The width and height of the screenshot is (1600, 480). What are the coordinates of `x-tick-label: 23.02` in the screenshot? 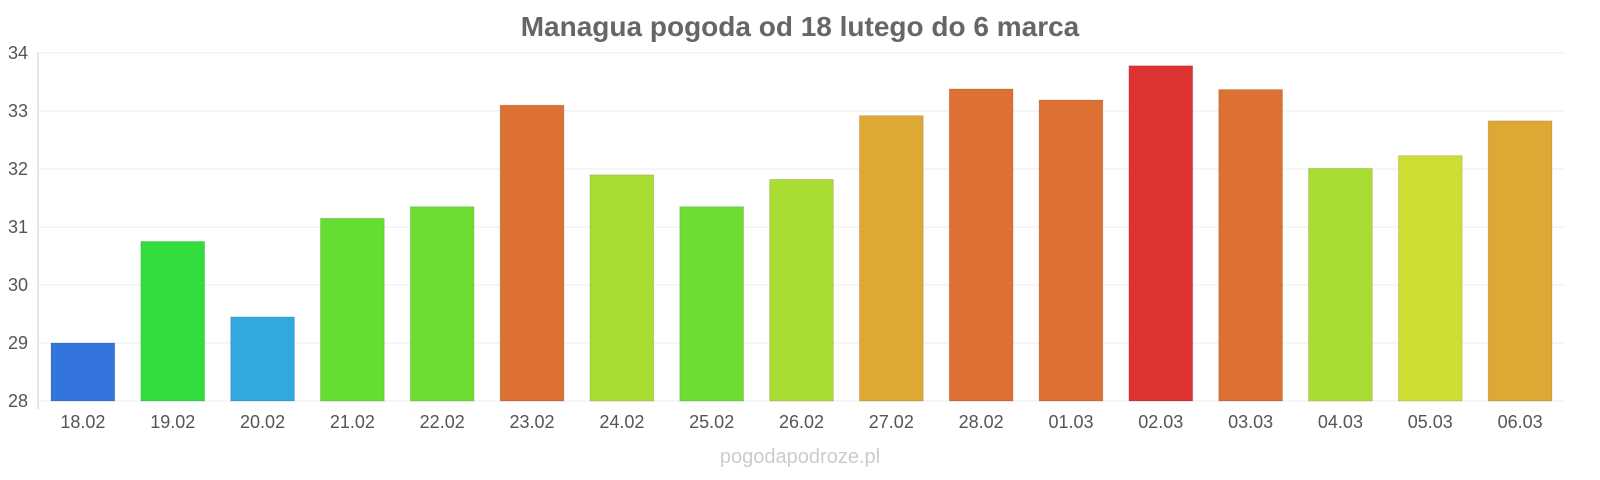 It's located at (532, 422).